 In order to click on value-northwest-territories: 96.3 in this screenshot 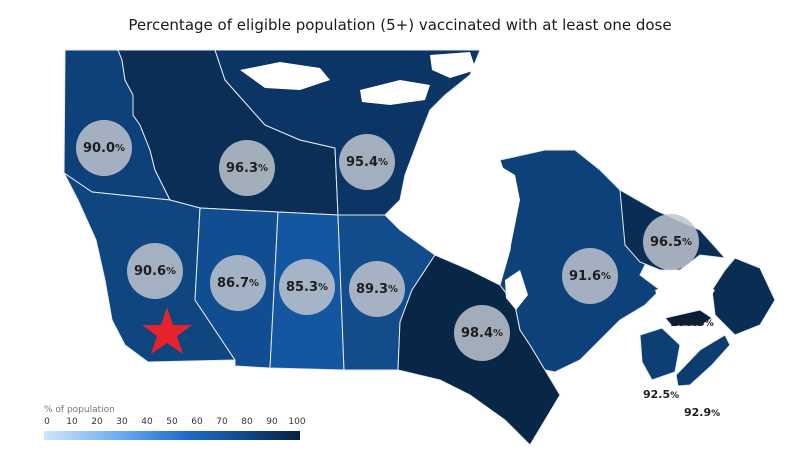, I will do `click(242, 168)`.